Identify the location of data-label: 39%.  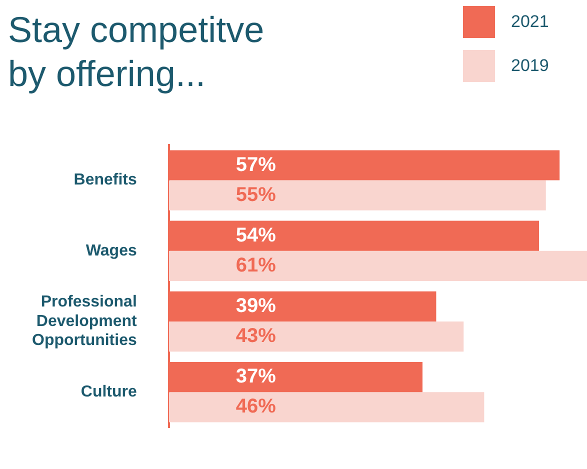
(256, 305).